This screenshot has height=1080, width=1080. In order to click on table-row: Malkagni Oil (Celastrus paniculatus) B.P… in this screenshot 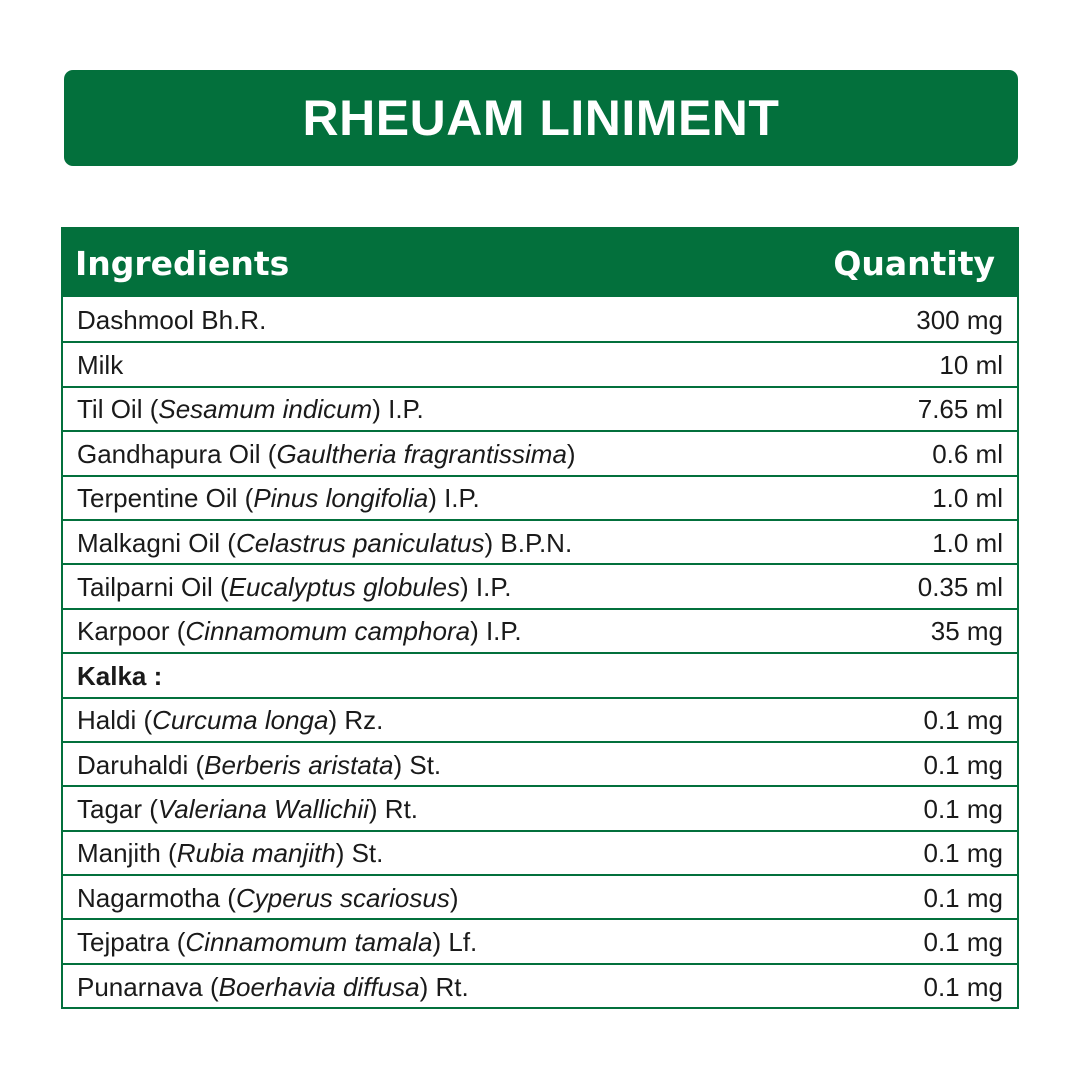, I will do `click(540, 540)`.